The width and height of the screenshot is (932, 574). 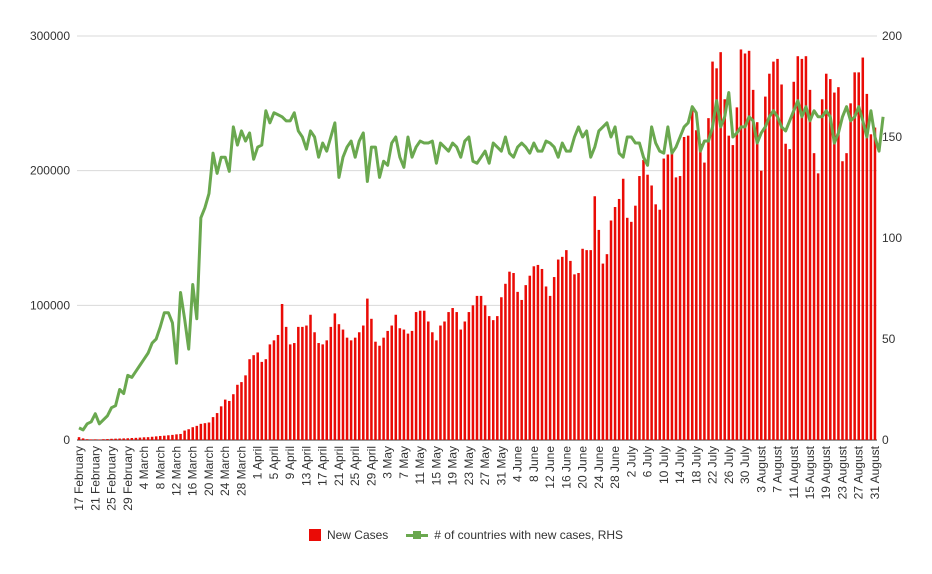 What do you see at coordinates (885, 440) in the screenshot?
I see `y-right-tick-label: 0` at bounding box center [885, 440].